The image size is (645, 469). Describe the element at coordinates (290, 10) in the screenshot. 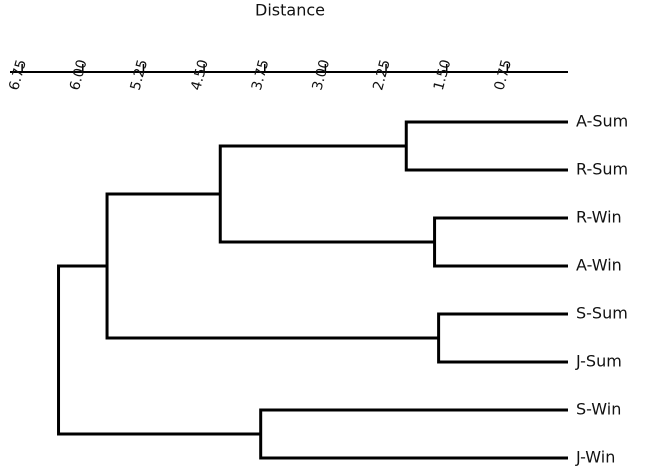

I see `axis-title: Distance` at that location.